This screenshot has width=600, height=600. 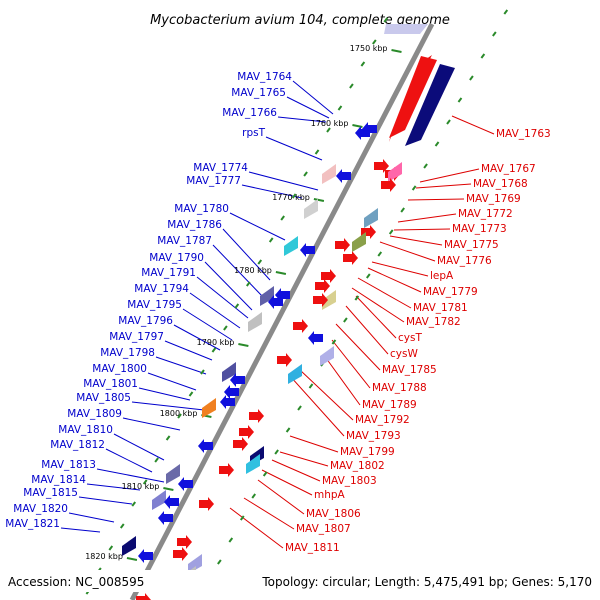 I want to click on gene-label-plus: MAV_1768, so click(x=500, y=184).